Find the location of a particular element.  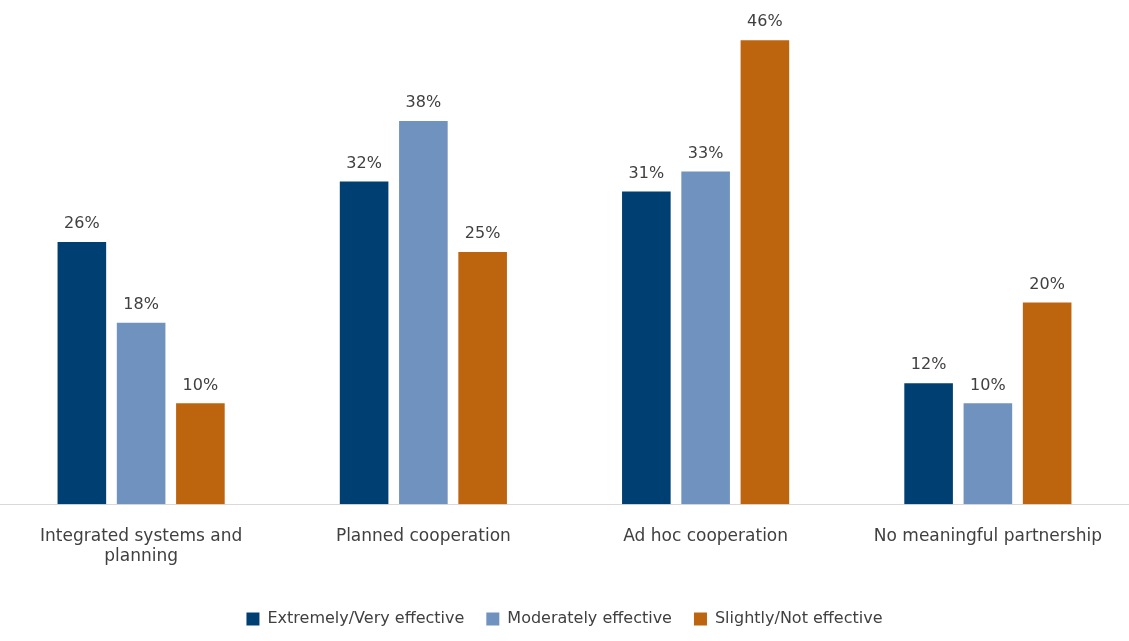

data-label: 26% is located at coordinates (82, 223).